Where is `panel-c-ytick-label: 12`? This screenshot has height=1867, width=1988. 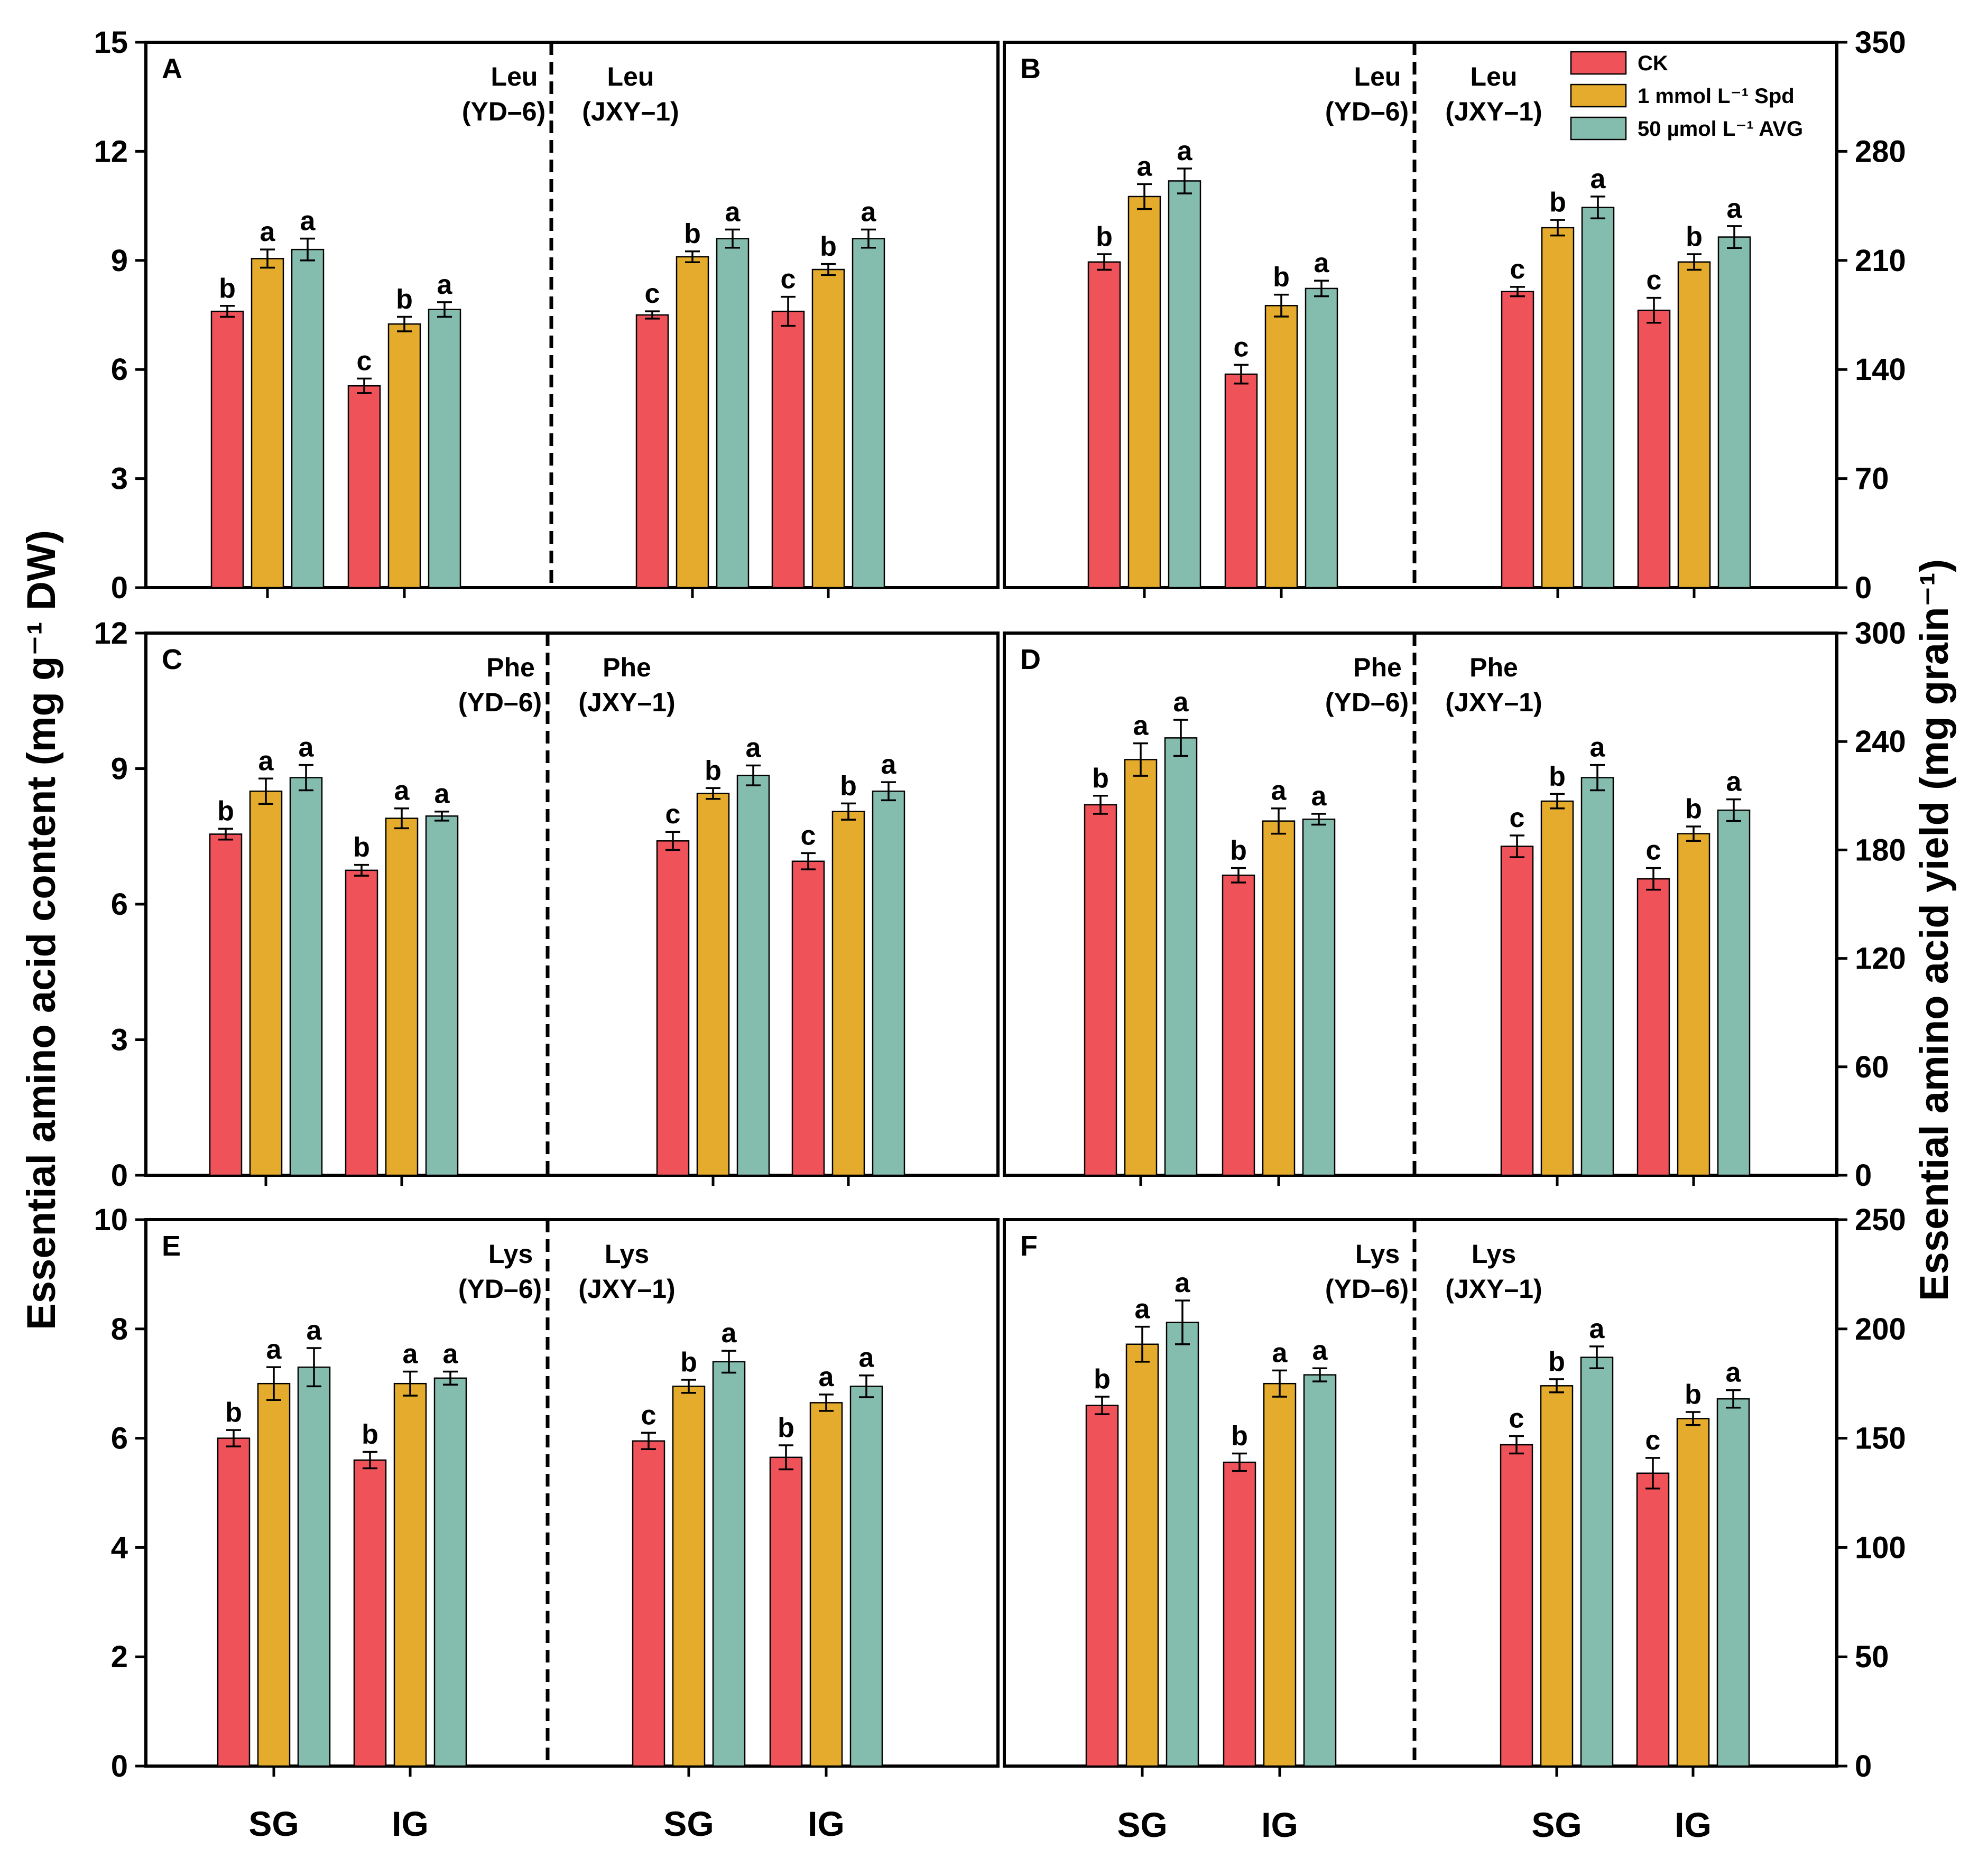 panel-c-ytick-label: 12 is located at coordinates (111, 633).